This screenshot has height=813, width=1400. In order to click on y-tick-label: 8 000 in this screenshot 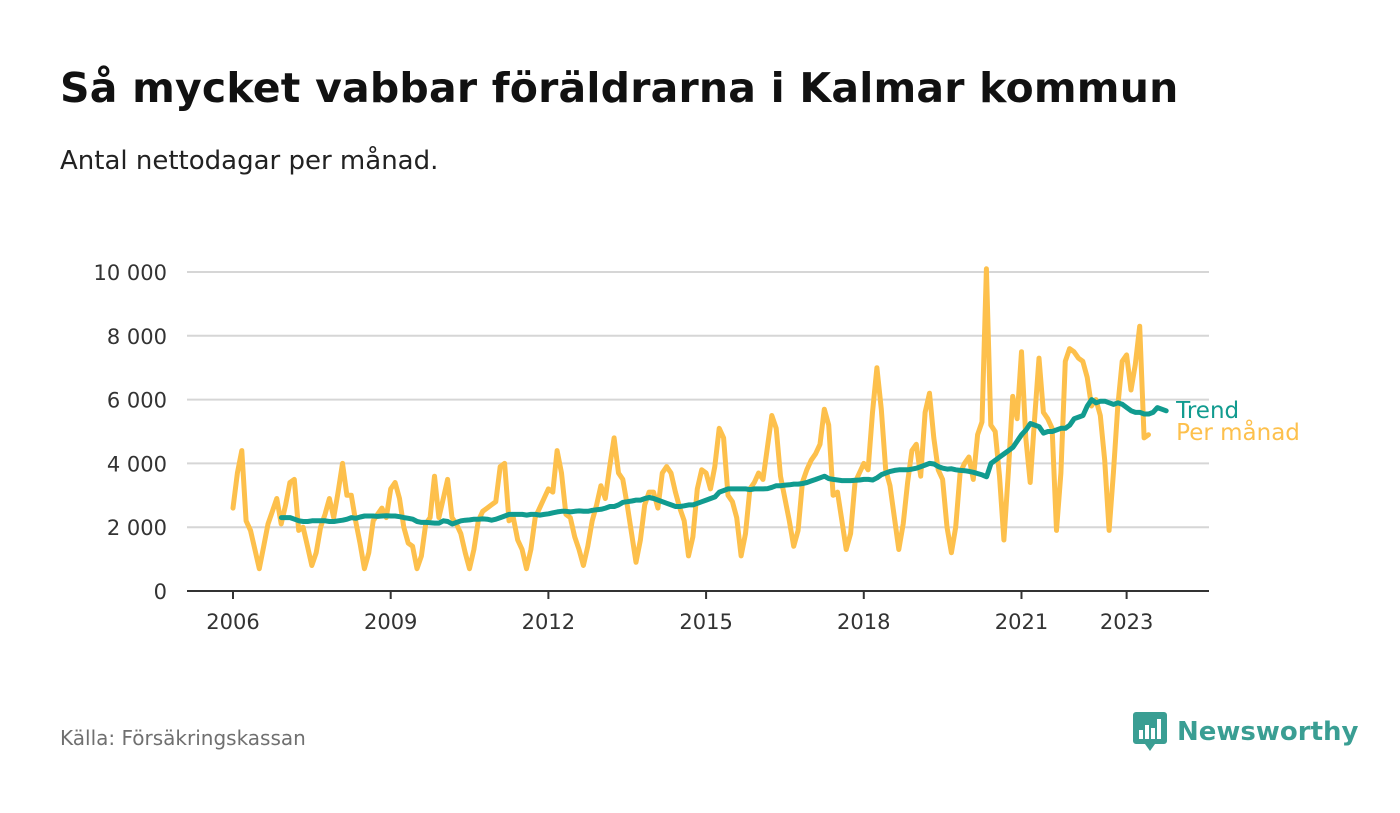, I will do `click(137, 337)`.